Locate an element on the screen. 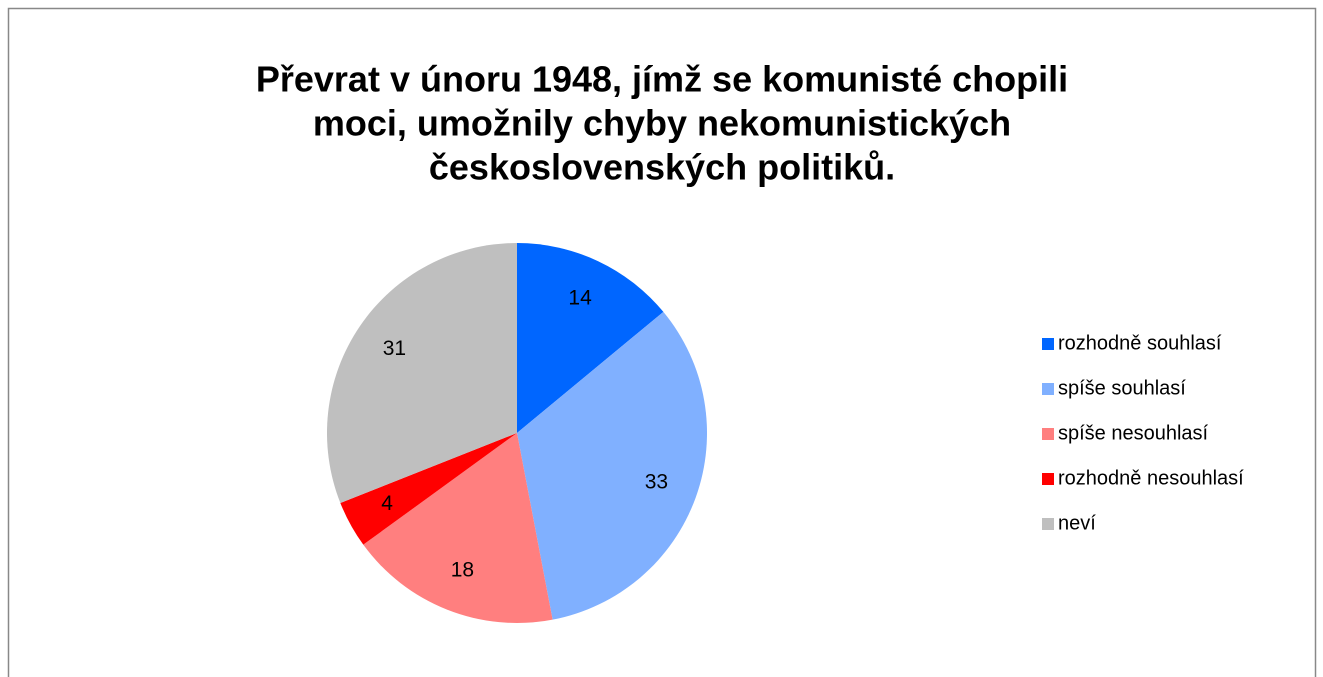 Image resolution: width=1323 pixels, height=677 pixels. data-label: 31 is located at coordinates (394, 348).